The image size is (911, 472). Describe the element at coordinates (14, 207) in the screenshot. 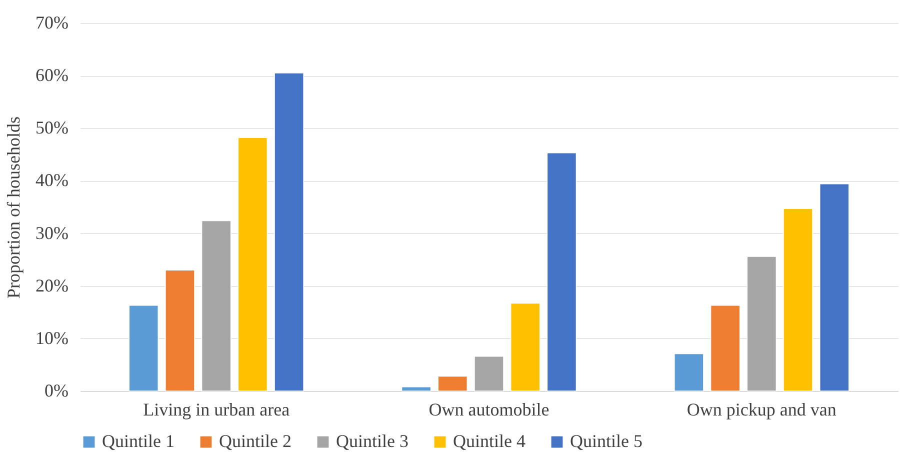

I see `y-axis-title: Proportion of households` at that location.